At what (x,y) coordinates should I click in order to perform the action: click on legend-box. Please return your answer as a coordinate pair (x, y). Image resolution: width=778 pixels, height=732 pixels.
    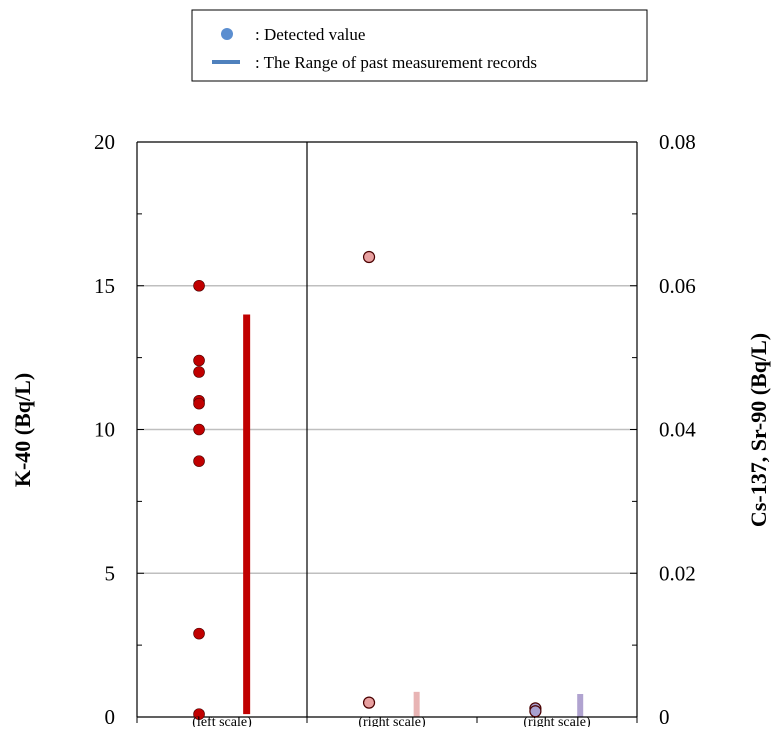
    Looking at the image, I should click on (419, 45).